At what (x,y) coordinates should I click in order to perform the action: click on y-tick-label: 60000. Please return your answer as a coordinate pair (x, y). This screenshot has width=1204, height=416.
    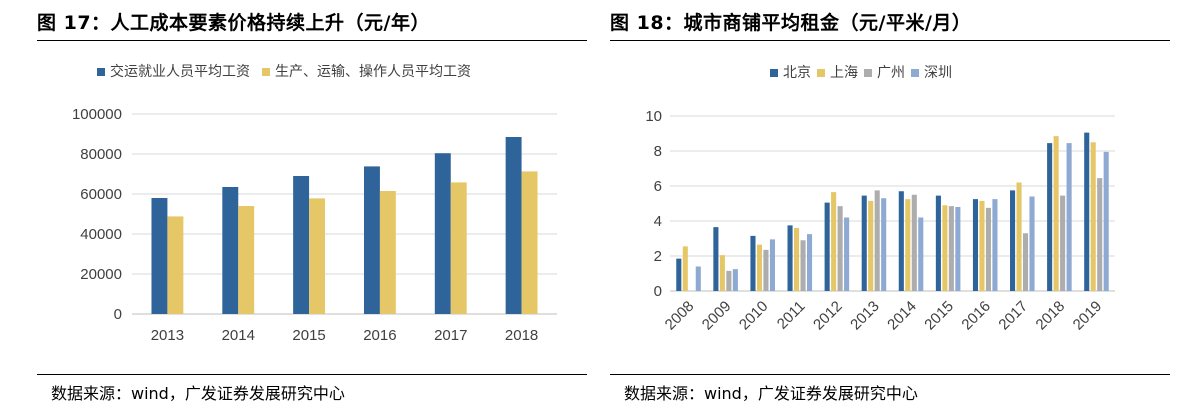
    Looking at the image, I should click on (101, 194).